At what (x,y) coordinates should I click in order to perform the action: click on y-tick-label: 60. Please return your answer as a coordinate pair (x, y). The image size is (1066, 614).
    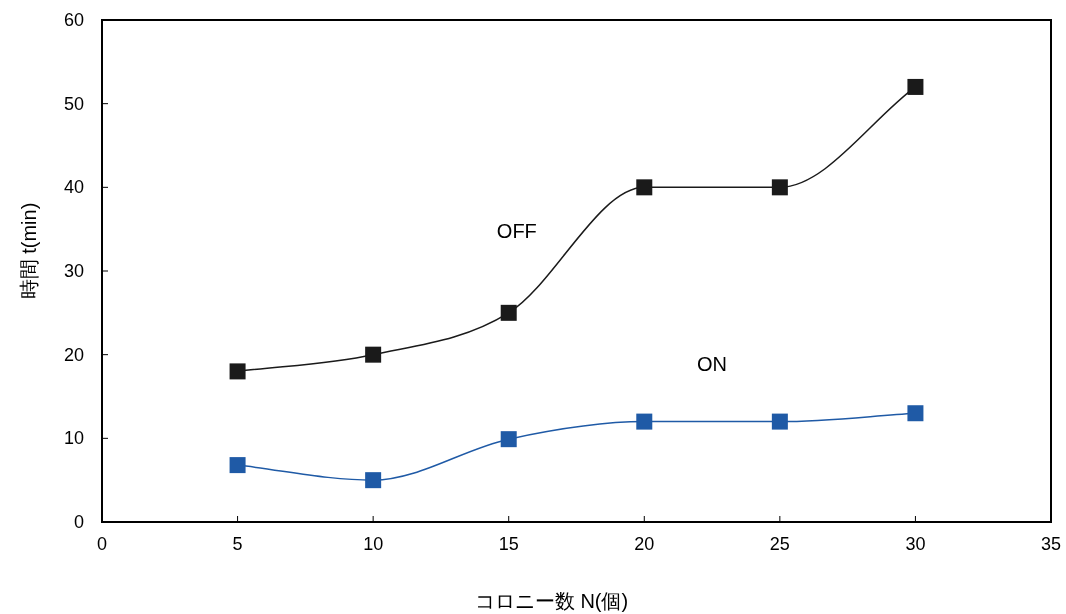
    Looking at the image, I should click on (73, 20).